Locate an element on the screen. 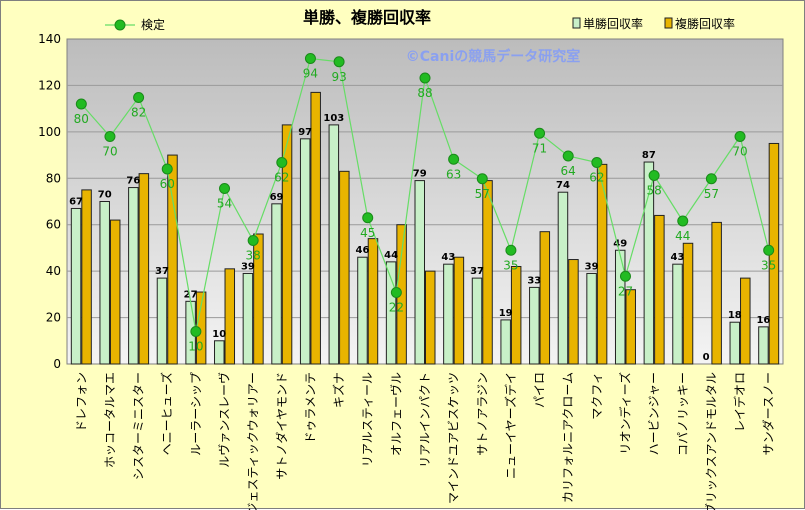  y-tick-label: 100 is located at coordinates (49, 132).